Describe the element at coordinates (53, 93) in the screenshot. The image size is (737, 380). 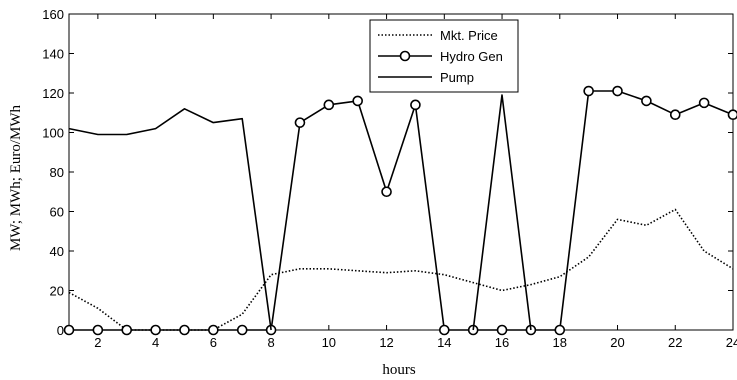
I see `y-tick-label: 120` at that location.